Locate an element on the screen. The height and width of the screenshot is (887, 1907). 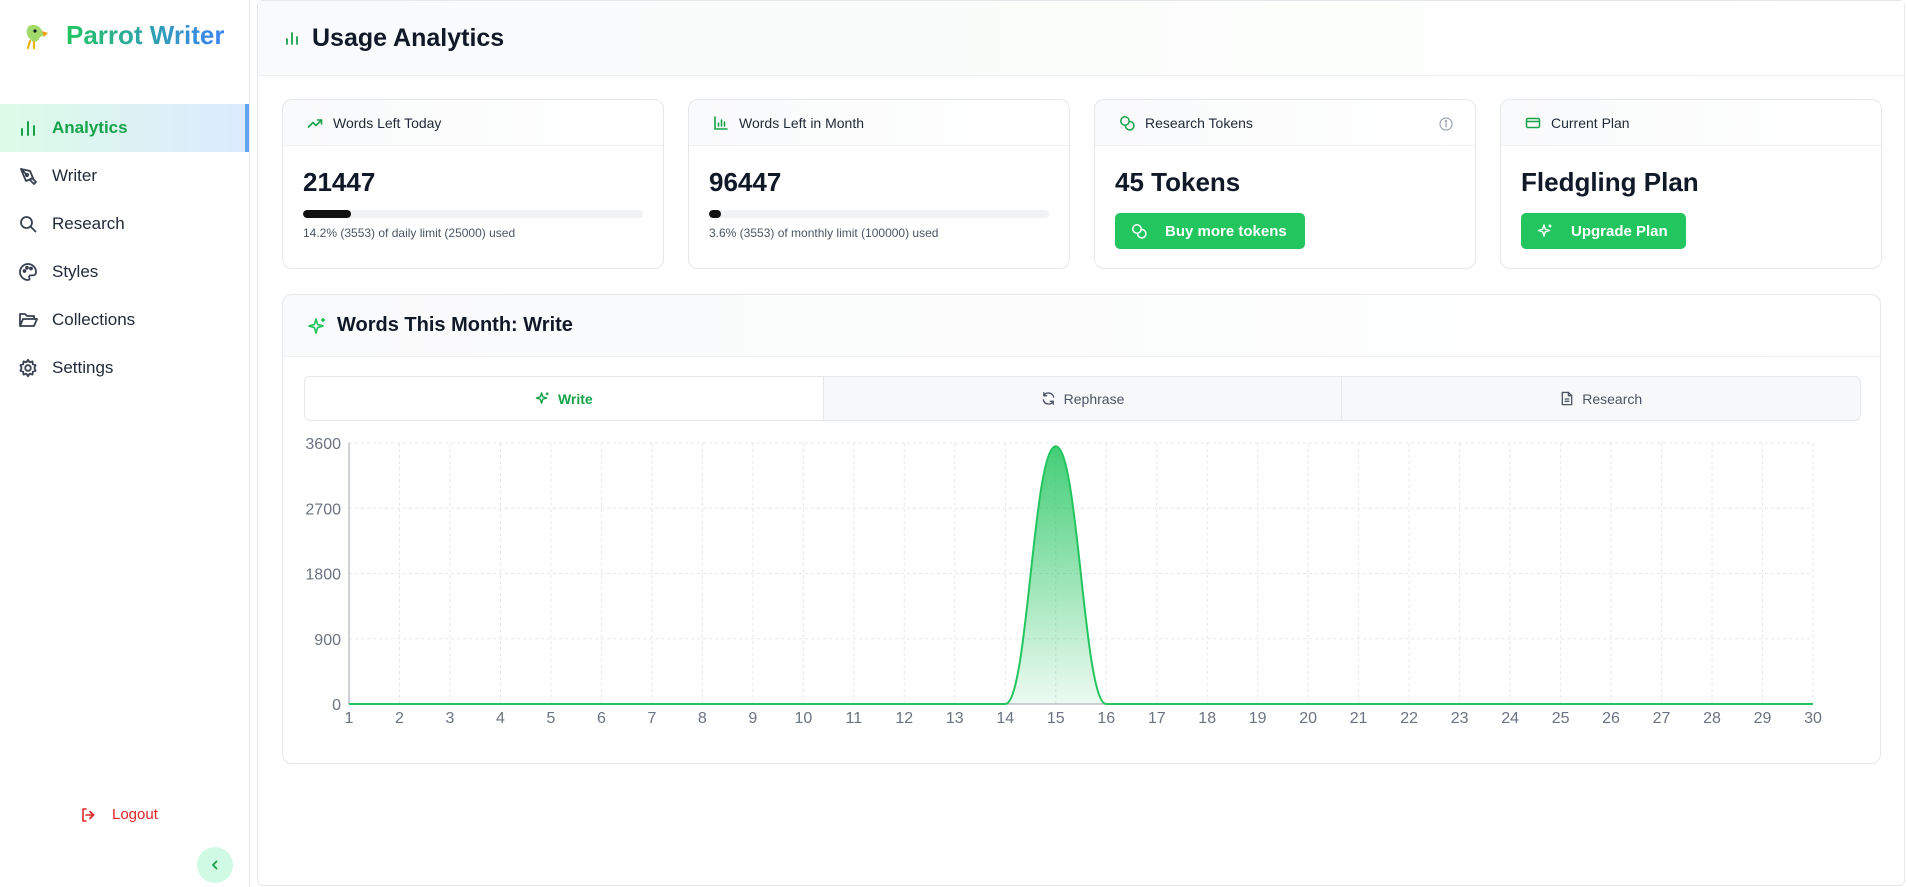
current-plan-card: Current Plan Fledgling Plan Upgrade Plan is located at coordinates (1691, 184).